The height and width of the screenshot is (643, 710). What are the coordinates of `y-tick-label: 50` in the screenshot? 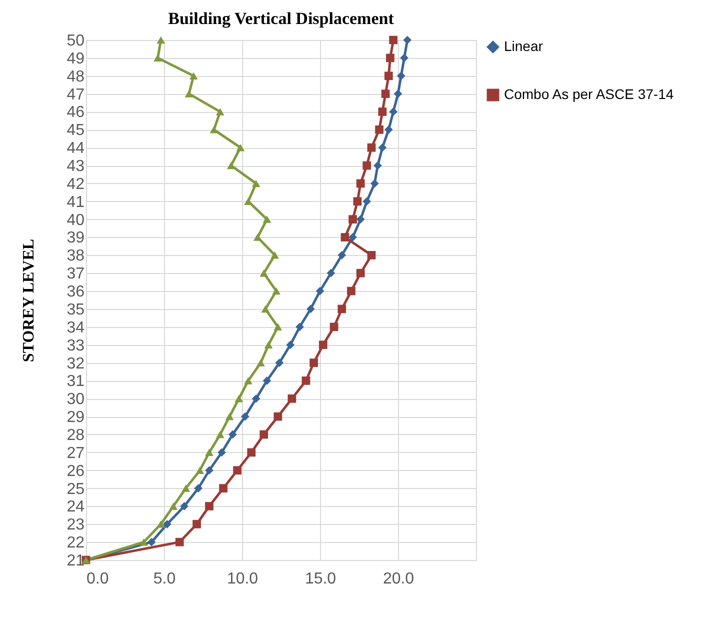 It's located at (75, 41).